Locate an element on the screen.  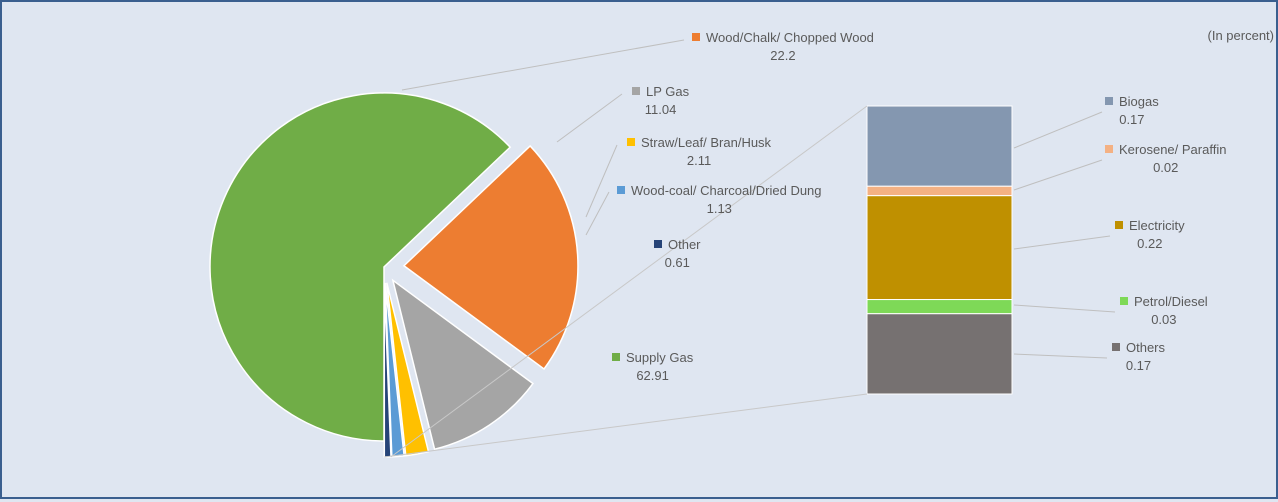
bar-segment-others is located at coordinates (939, 354).